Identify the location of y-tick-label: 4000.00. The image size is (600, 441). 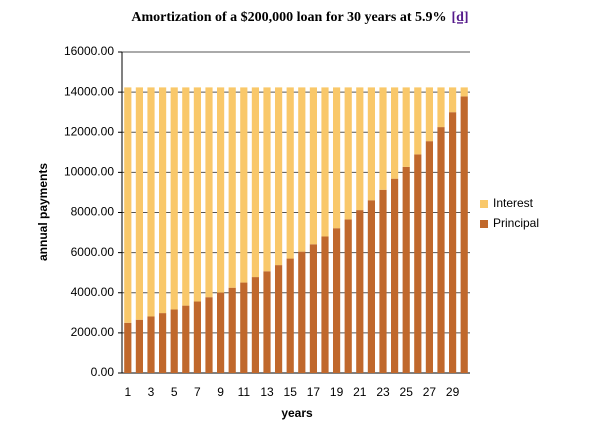
(93, 292).